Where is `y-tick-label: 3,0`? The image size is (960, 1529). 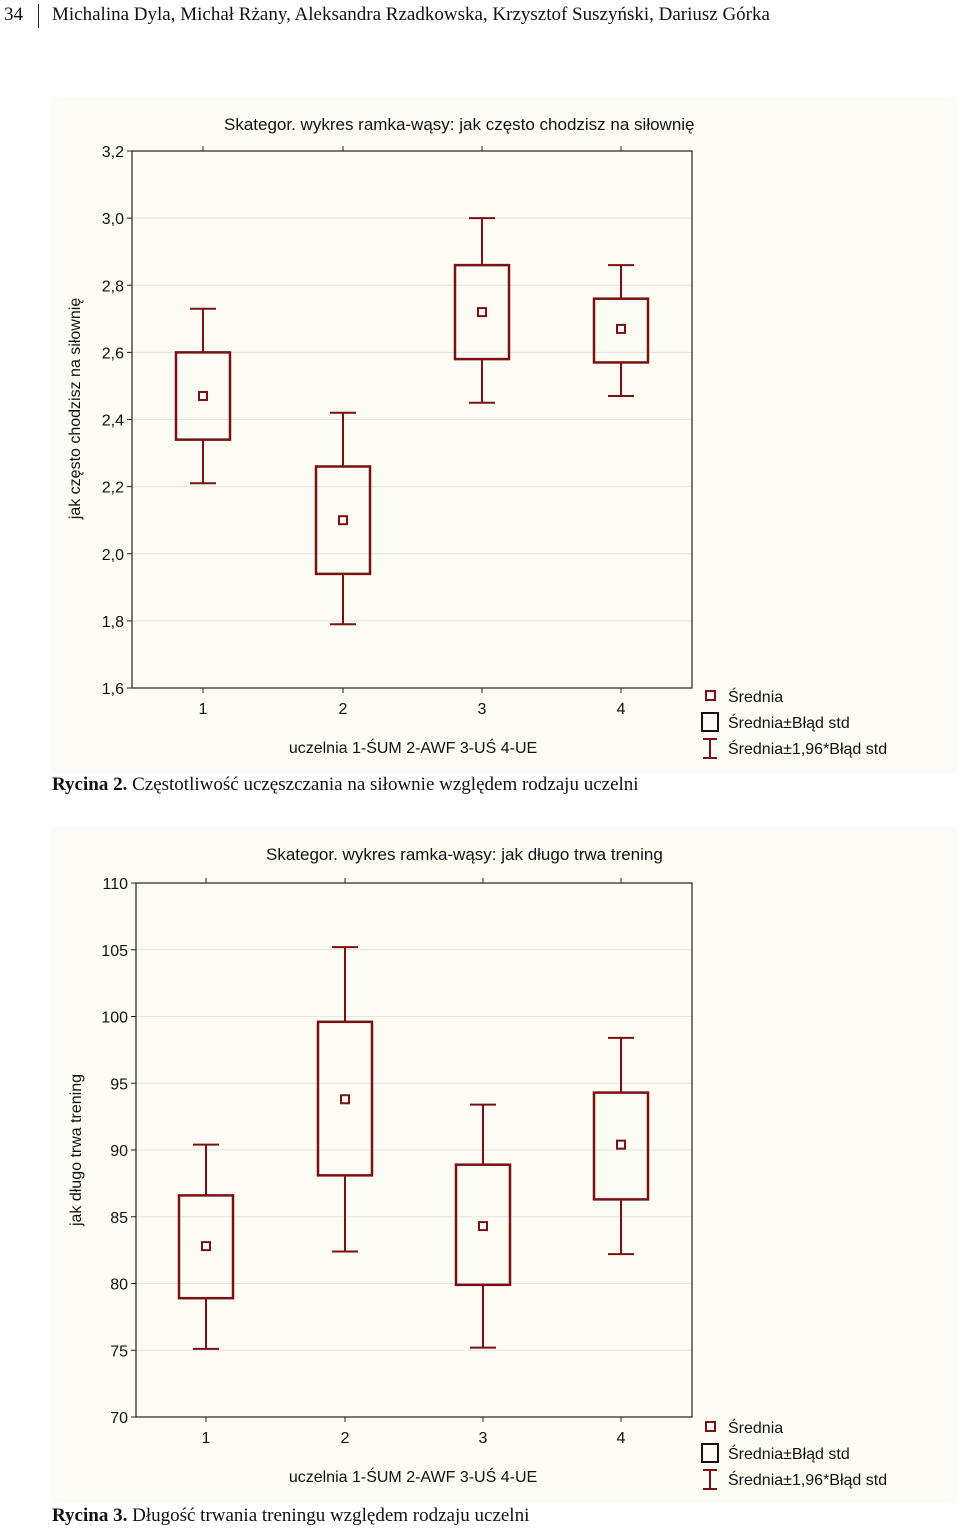 y-tick-label: 3,0 is located at coordinates (113, 219).